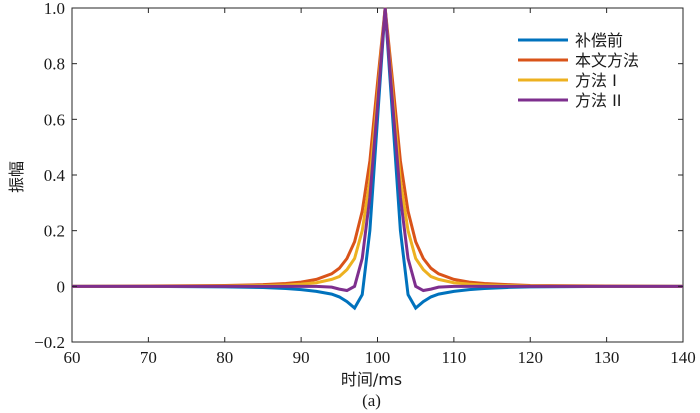  What do you see at coordinates (378, 357) in the screenshot?
I see `x-tick-label: 100` at bounding box center [378, 357].